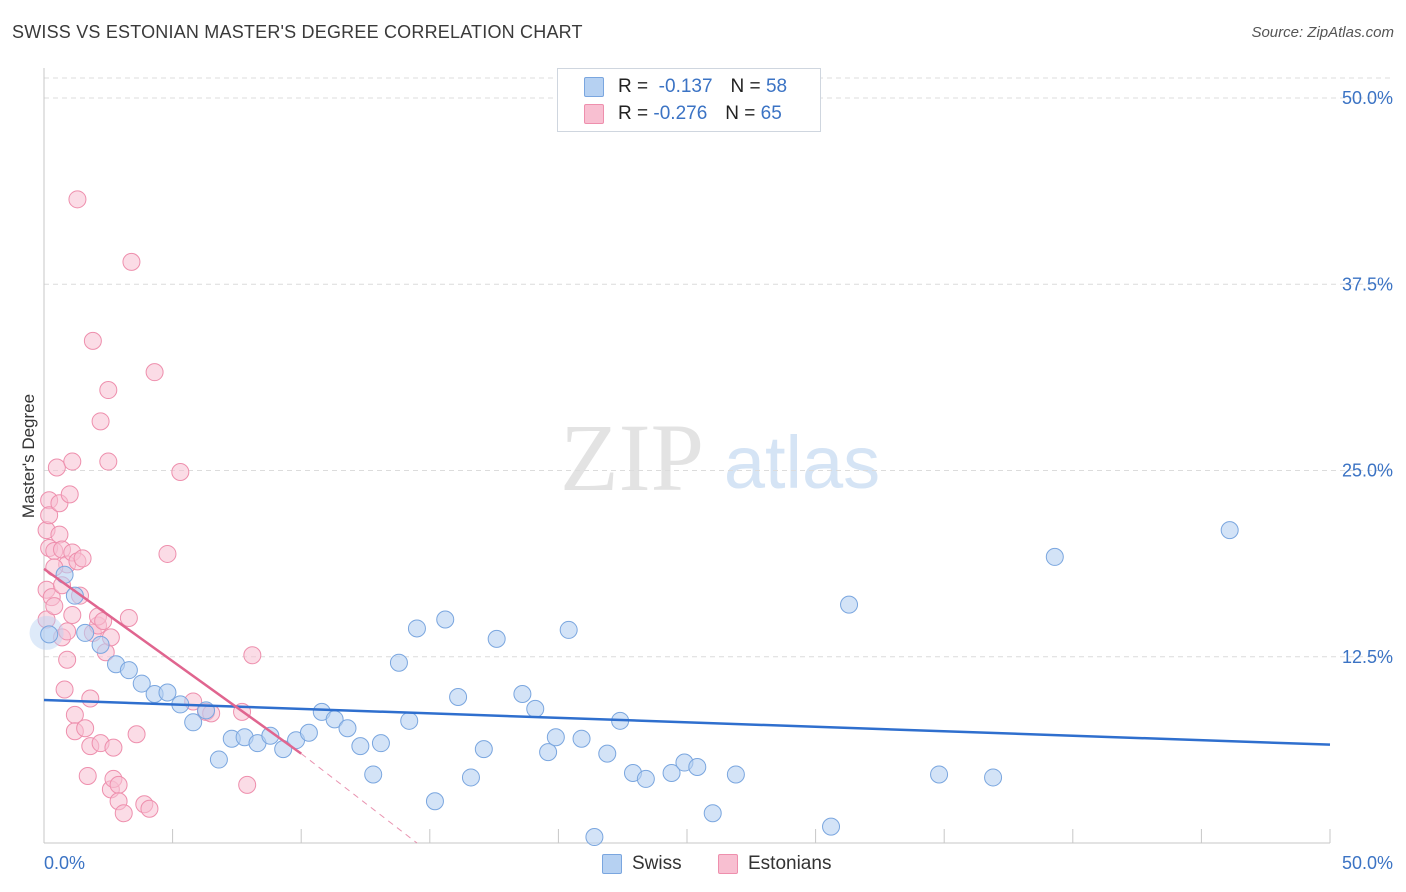 This screenshot has width=1406, height=892. I want to click on estonians-trend-extension, so click(359, 798).